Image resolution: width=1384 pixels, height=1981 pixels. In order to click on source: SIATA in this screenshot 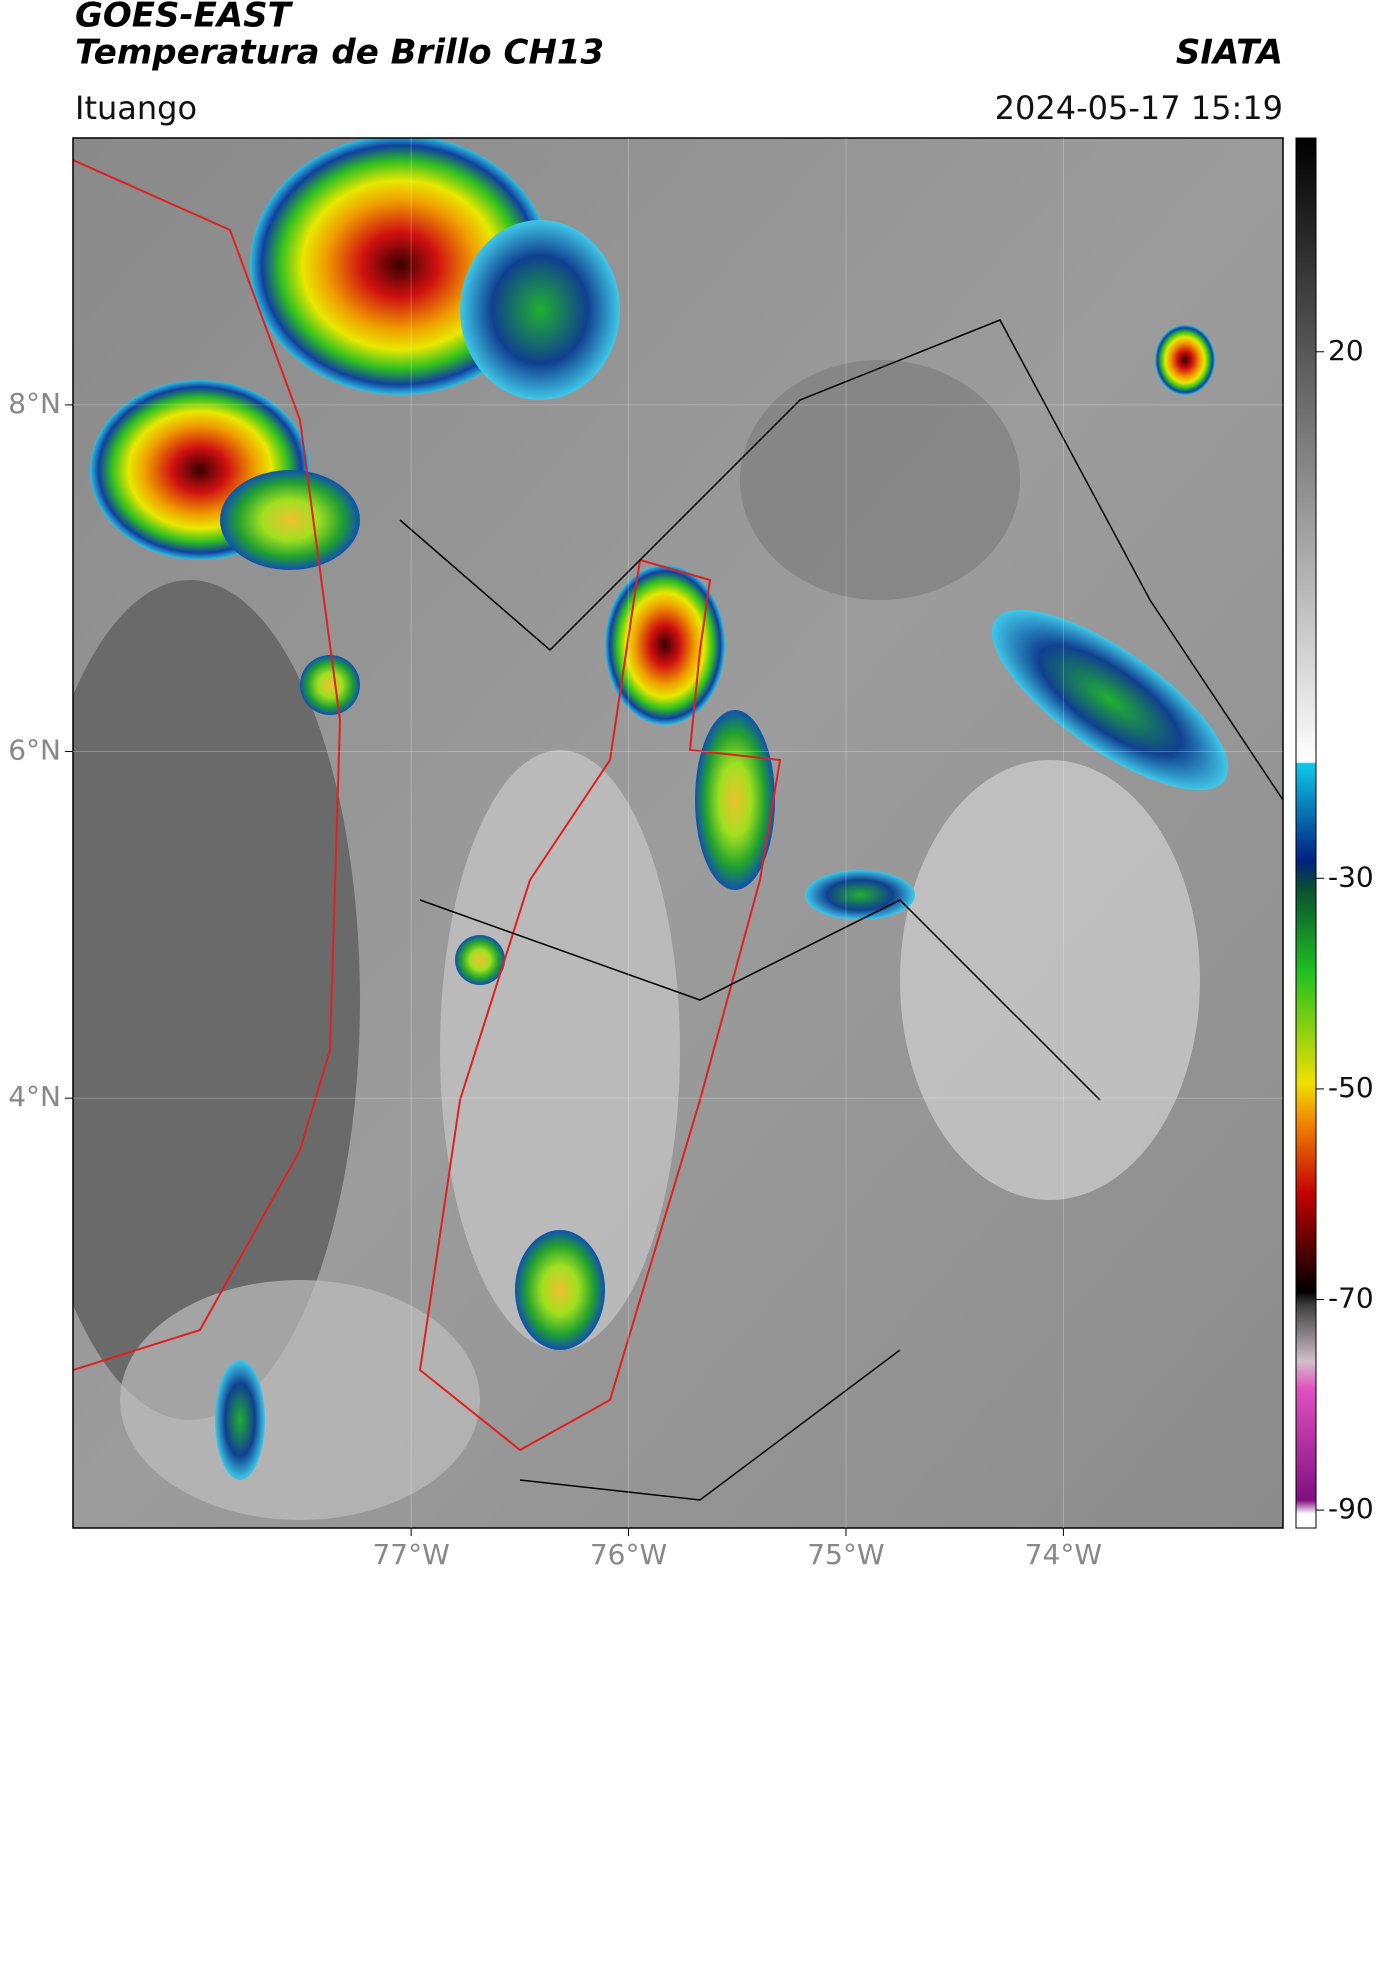, I will do `click(1229, 53)`.